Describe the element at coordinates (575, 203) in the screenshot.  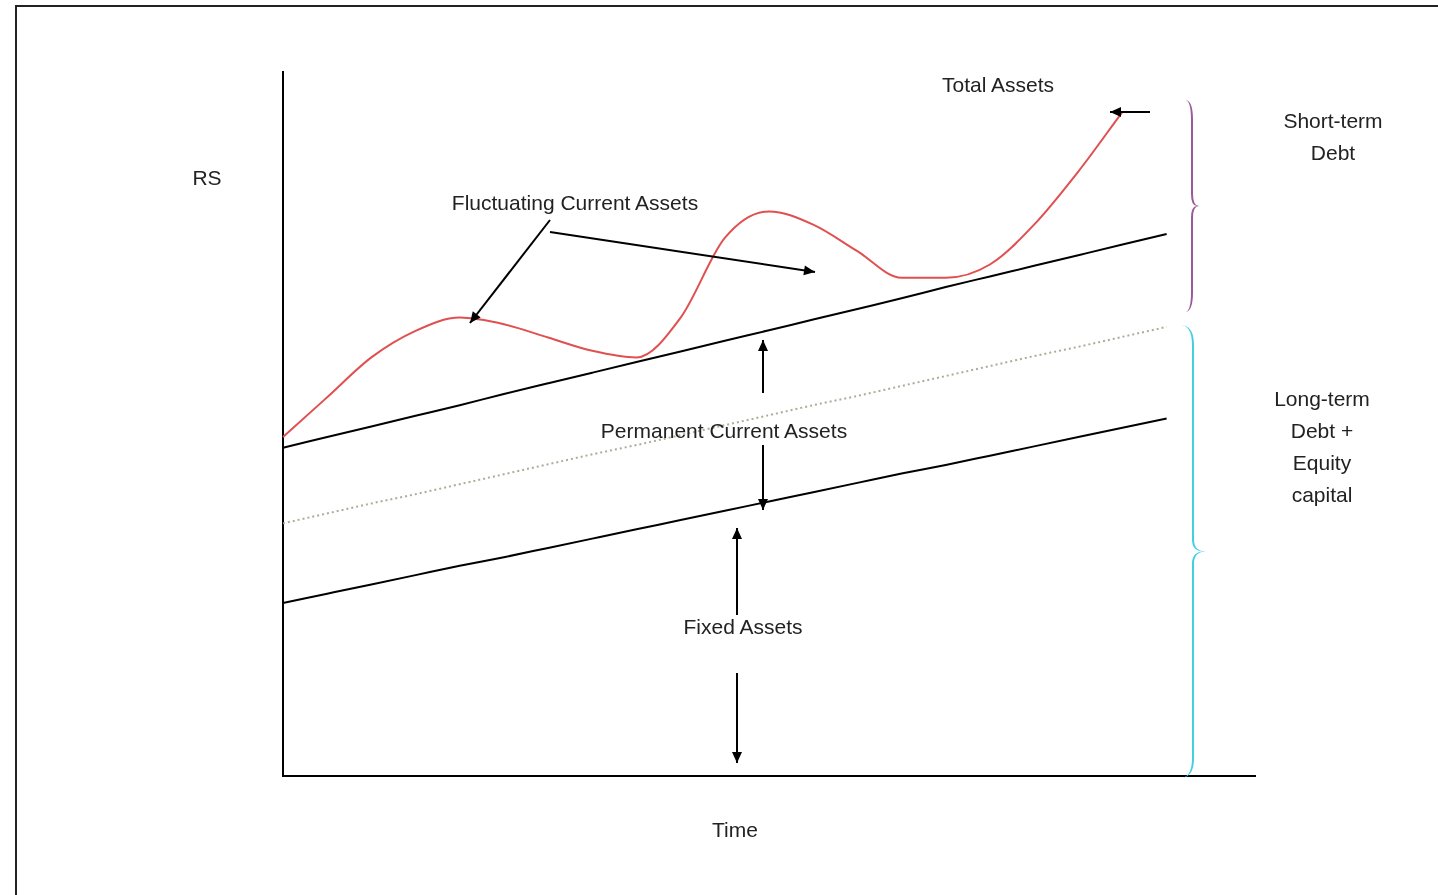
I see `annotation: Fluctuating Current Assets` at that location.